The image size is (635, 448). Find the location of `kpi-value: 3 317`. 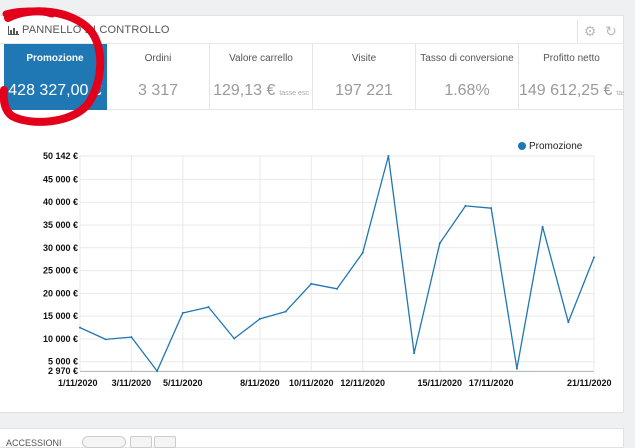

kpi-value: 3 317 is located at coordinates (158, 90).